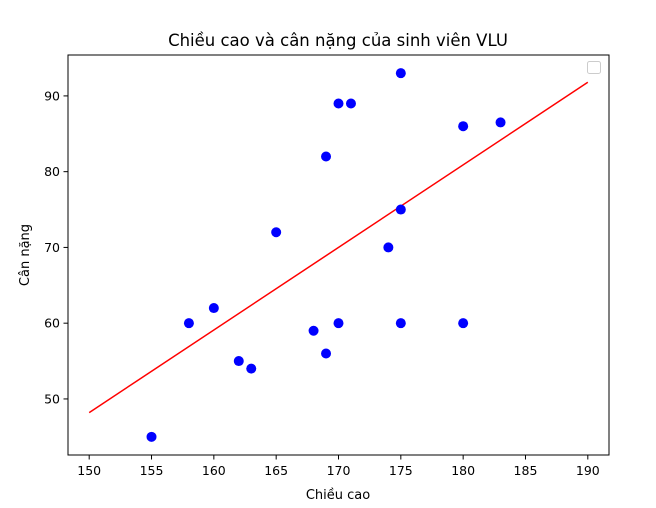  I want to click on y-axis: 50 60 70 80 90, so click(56, 247).